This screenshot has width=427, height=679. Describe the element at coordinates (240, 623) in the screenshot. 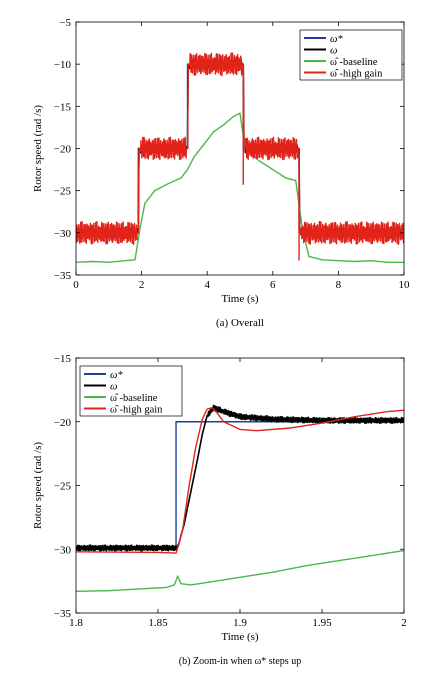

I see `x-tick-label: 1.9` at that location.